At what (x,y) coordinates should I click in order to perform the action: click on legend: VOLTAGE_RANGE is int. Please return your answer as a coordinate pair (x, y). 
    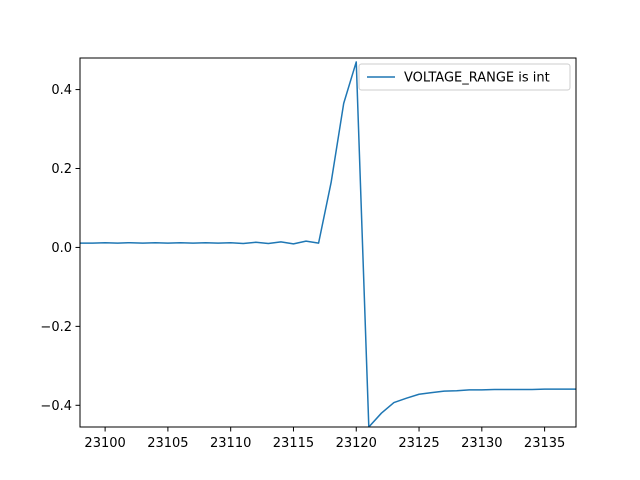
    Looking at the image, I should click on (464, 77).